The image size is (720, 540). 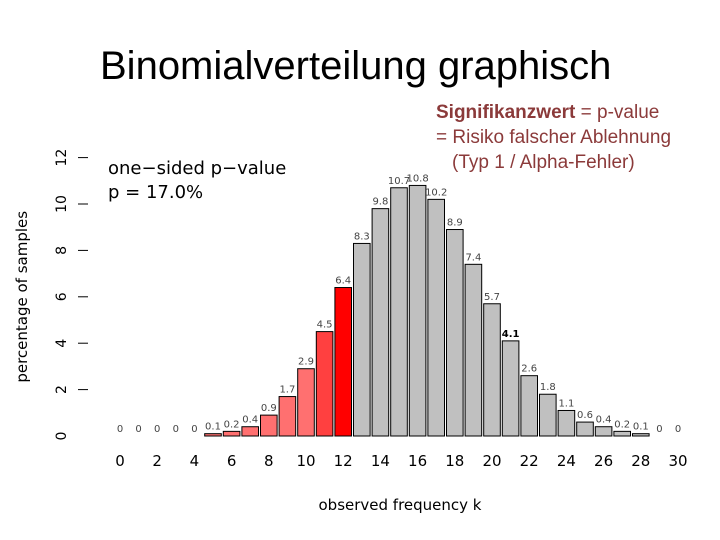 I want to click on x-tick-label-2: 2, so click(x=157, y=461).